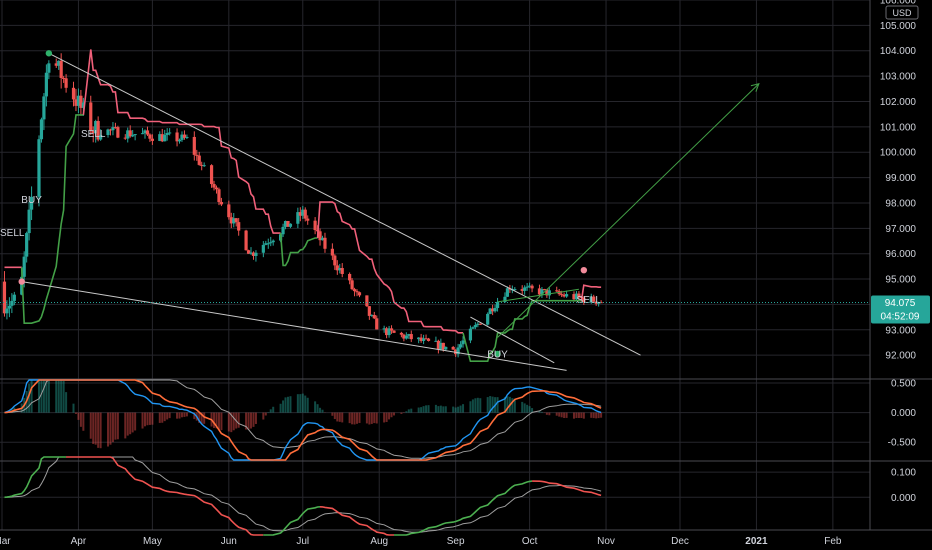 This screenshot has height=550, width=932. What do you see at coordinates (902, 443) in the screenshot?
I see `macd-tick-label: -0.500` at bounding box center [902, 443].